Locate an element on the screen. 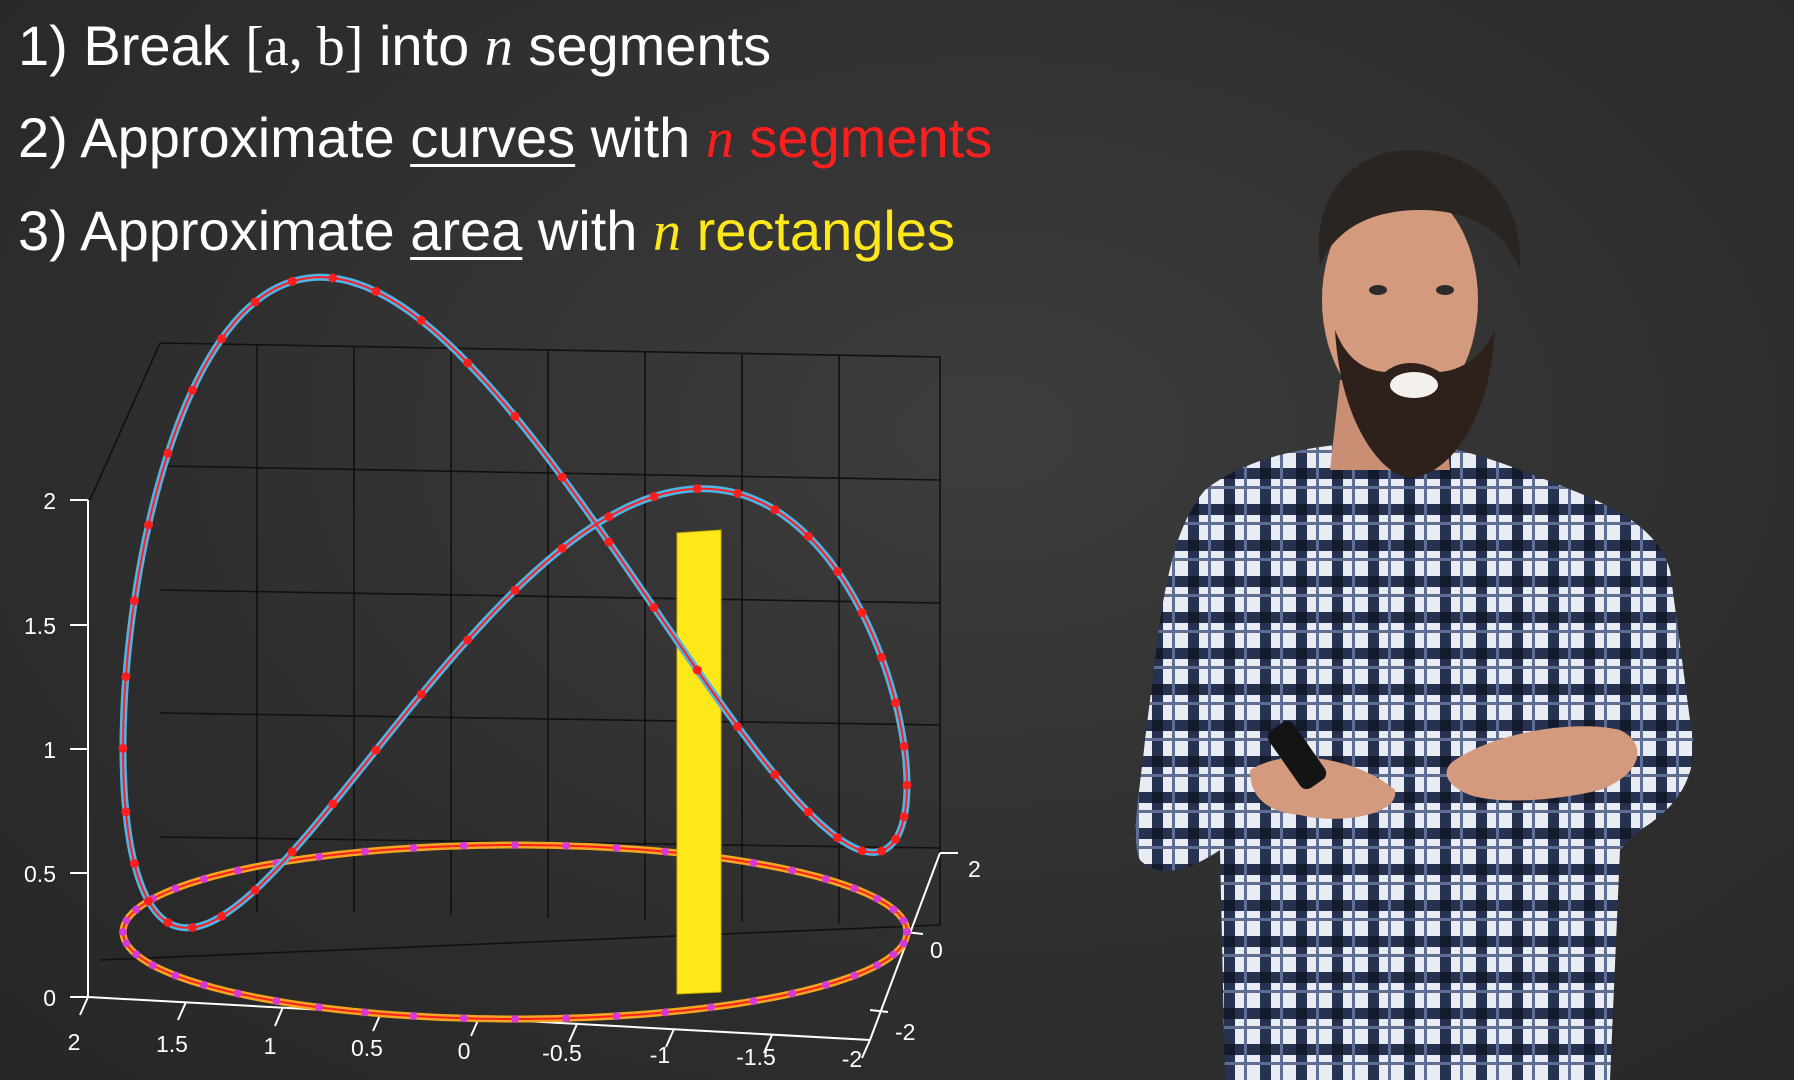 The width and height of the screenshot is (1794, 1080). step-2-verb: Approximate is located at coordinates (237, 137).